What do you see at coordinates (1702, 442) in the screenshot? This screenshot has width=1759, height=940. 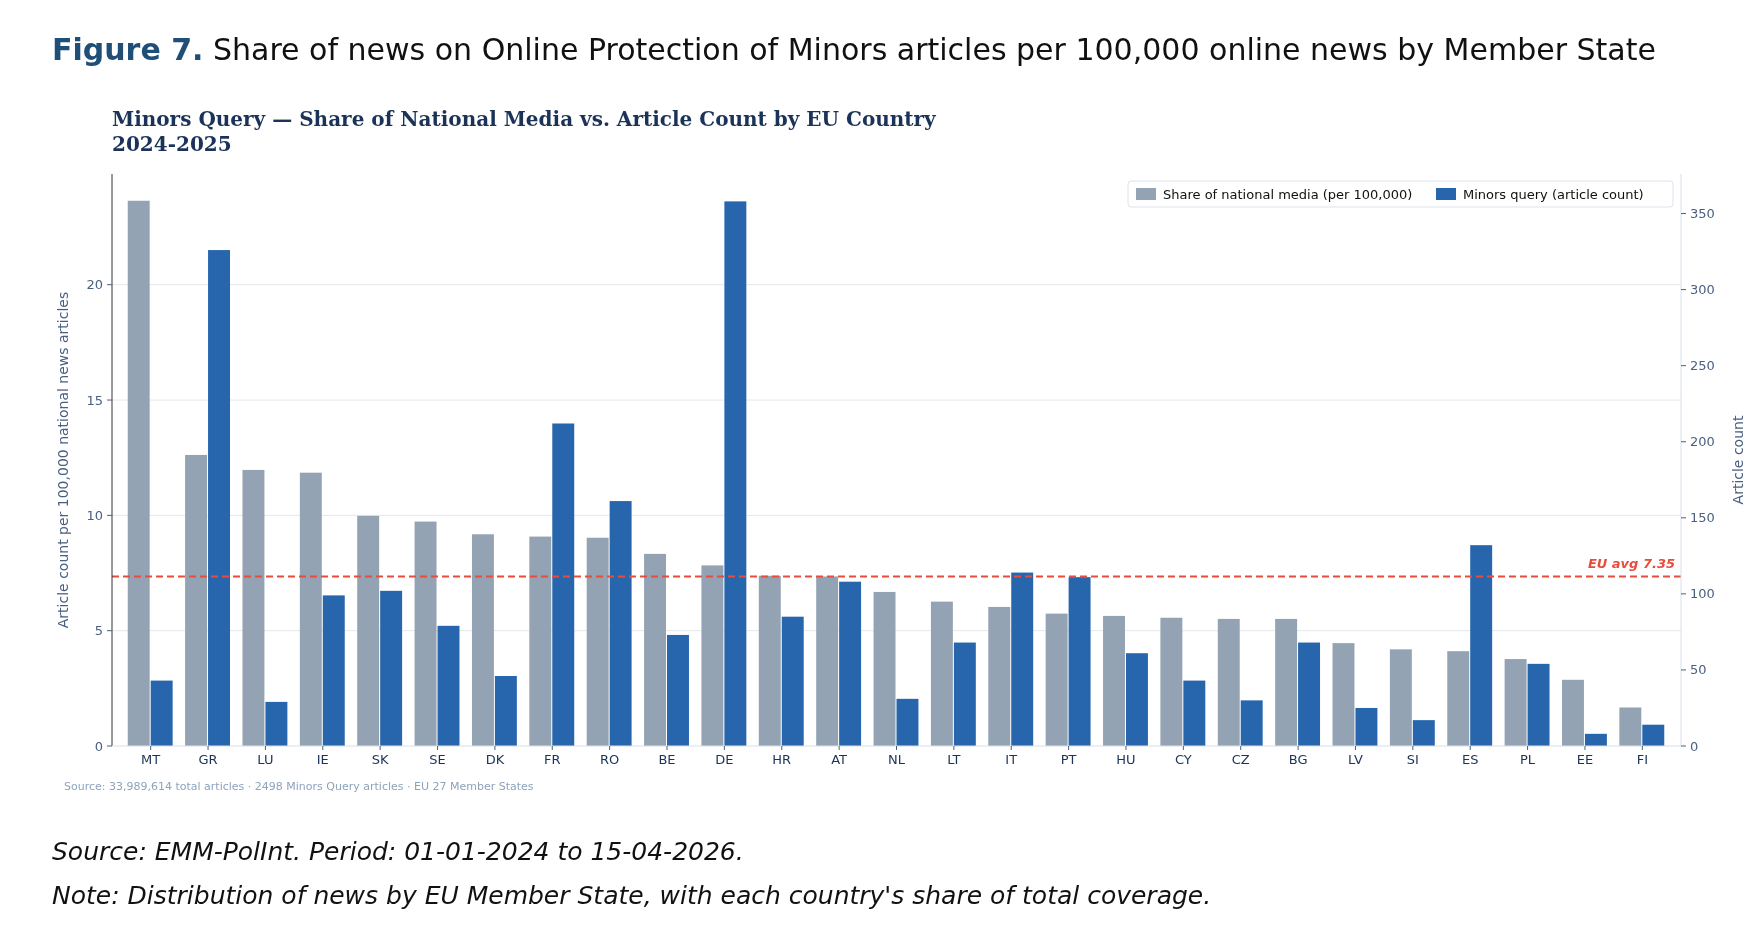 I see `y2-tick-label: 200` at bounding box center [1702, 442].